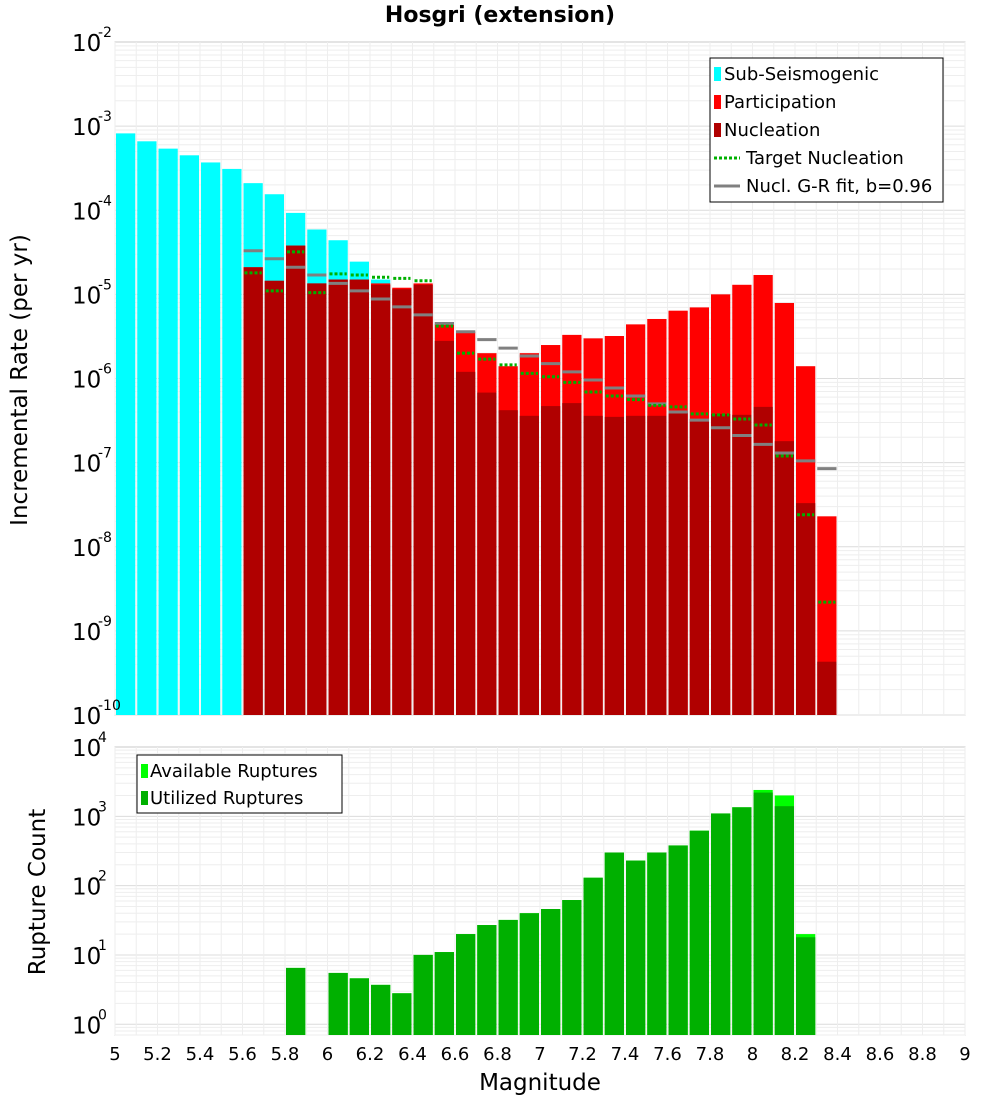  Describe the element at coordinates (157, 1054) in the screenshot. I see `x-tick-label: 5.2` at that location.